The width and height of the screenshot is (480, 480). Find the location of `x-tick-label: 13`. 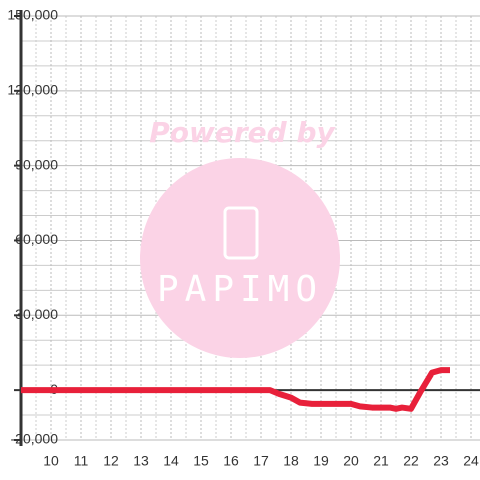

x-tick-label: 13 is located at coordinates (141, 461).